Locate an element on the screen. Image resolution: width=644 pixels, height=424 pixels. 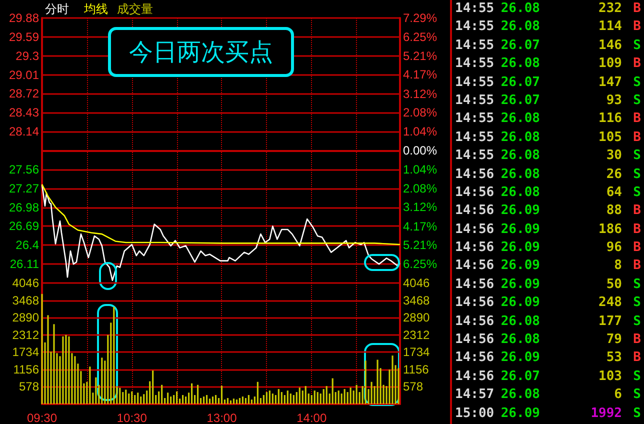
y-tick-label: 28.14 is located at coordinates (24, 131).